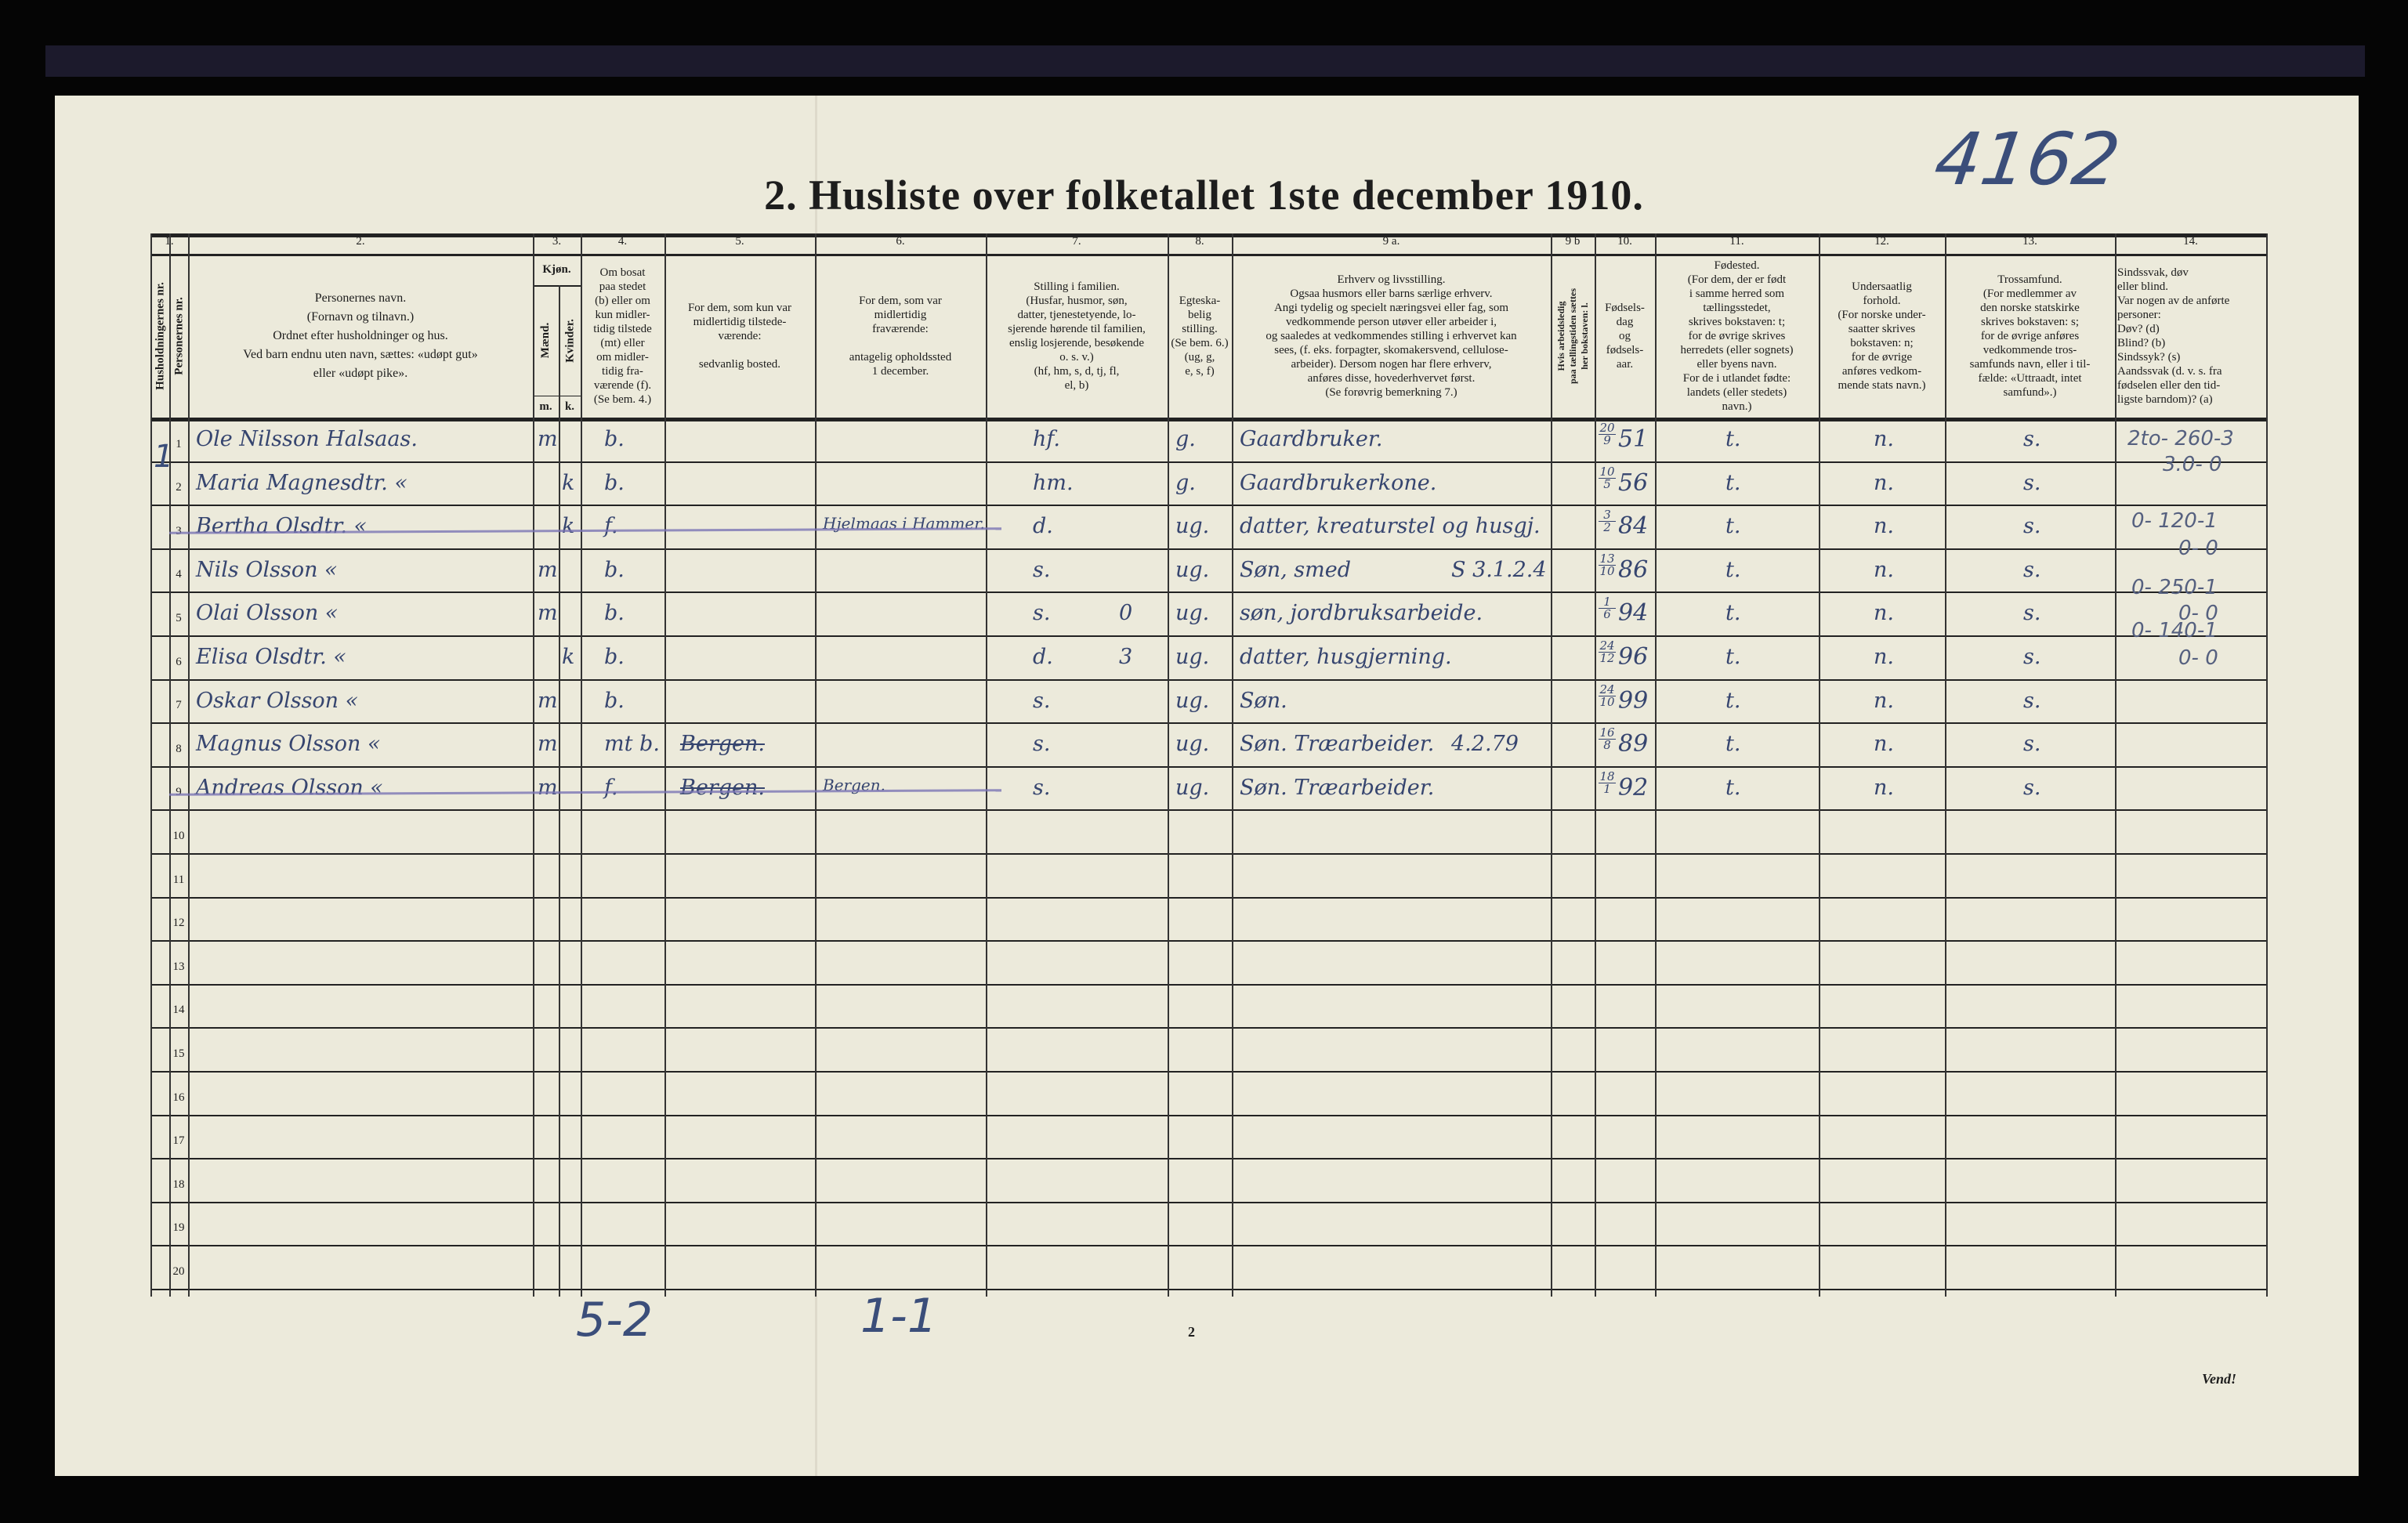  What do you see at coordinates (179, 444) in the screenshot?
I see `row-number: 1` at bounding box center [179, 444].